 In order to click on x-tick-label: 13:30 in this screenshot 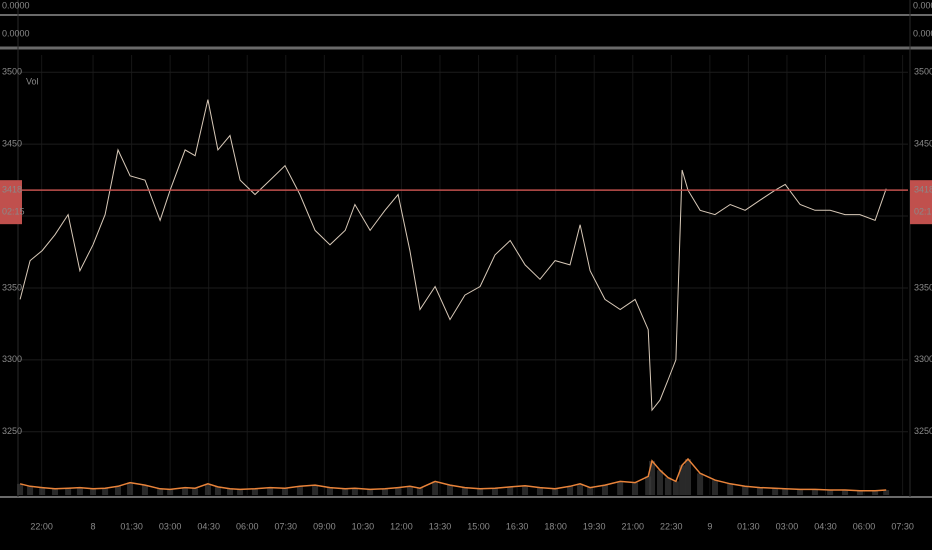, I will do `click(440, 526)`.